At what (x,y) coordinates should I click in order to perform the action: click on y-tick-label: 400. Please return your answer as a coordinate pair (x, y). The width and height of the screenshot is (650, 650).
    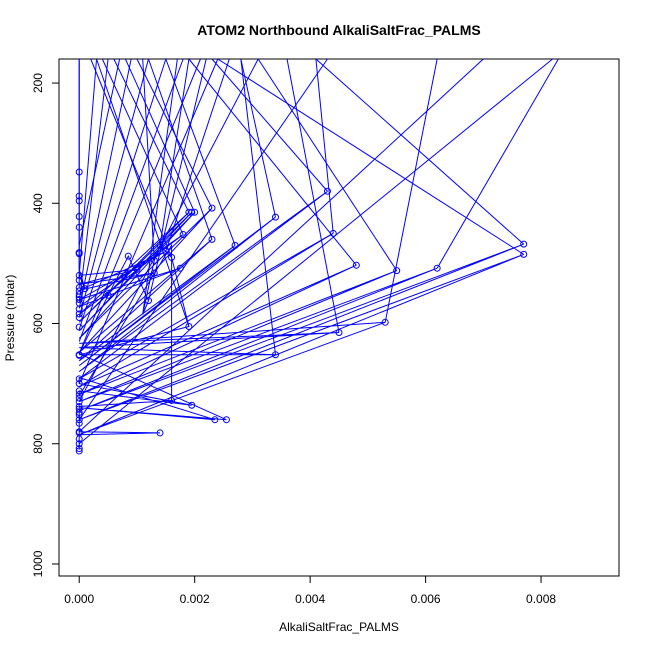
    Looking at the image, I should click on (38, 203).